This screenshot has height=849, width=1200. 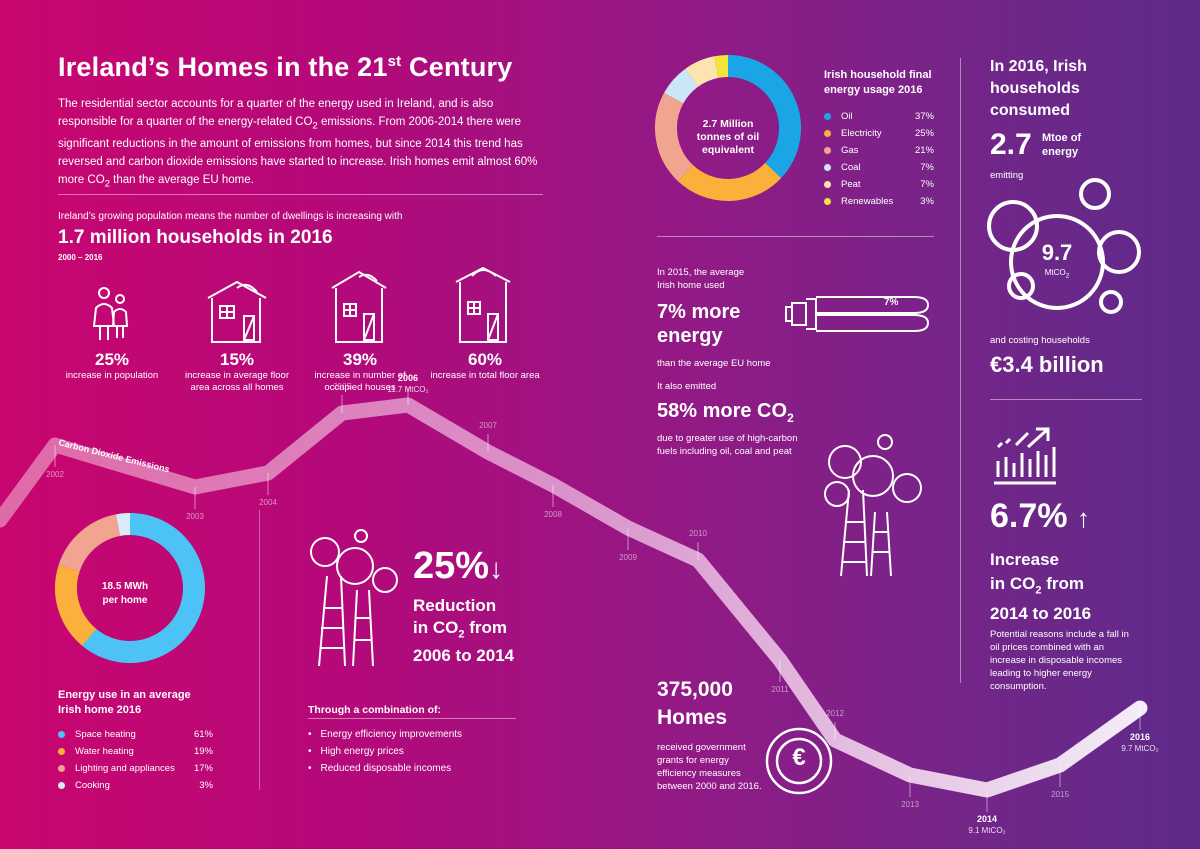 I want to click on stat-total-floor-area: 60% increase in total floor area, so click(x=485, y=365).